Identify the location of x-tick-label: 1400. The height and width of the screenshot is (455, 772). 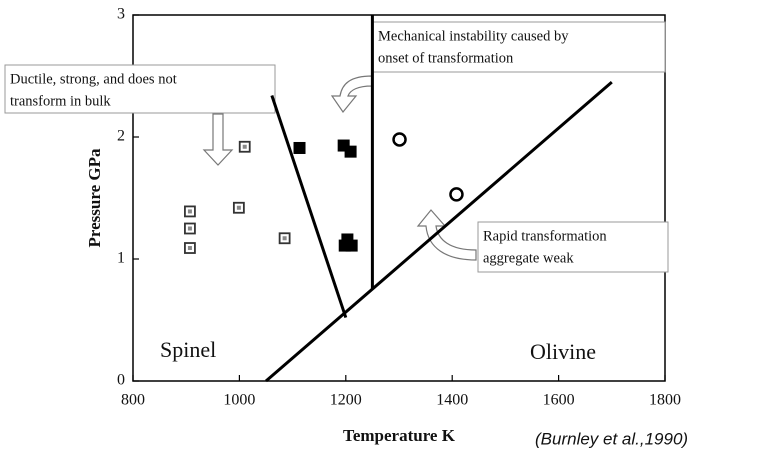
(452, 400).